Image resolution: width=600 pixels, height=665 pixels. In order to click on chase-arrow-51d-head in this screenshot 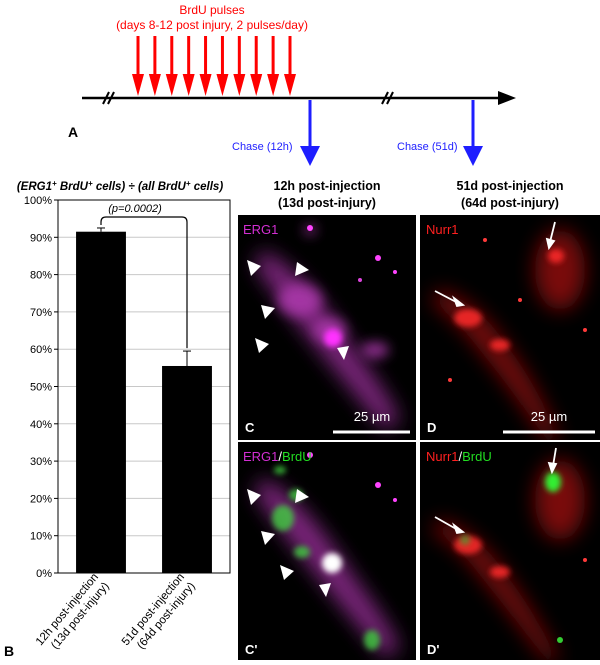, I will do `click(473, 156)`.